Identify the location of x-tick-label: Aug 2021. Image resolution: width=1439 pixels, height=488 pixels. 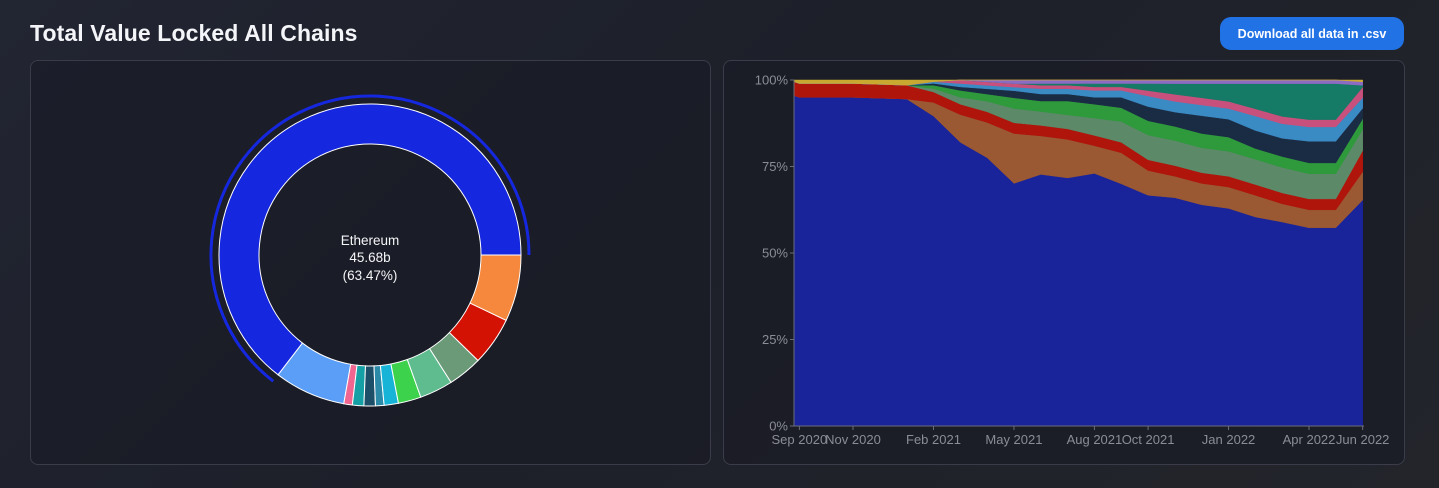
(1095, 439).